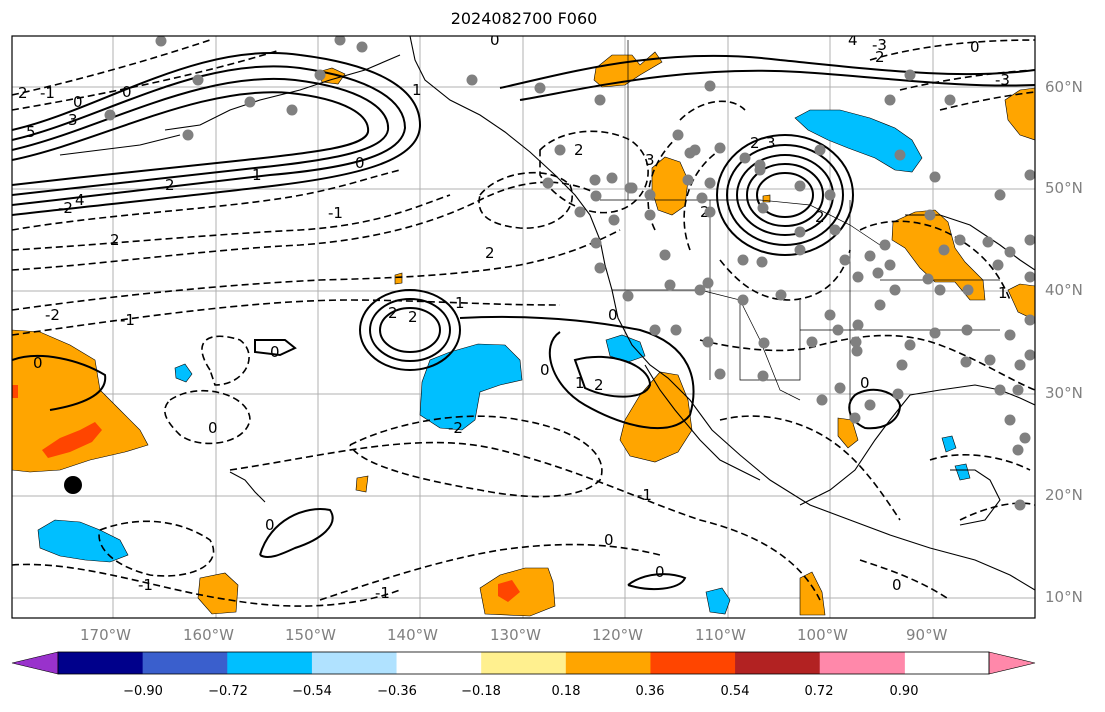 The height and width of the screenshot is (712, 1105). I want to click on lon-label-160w: 160°W, so click(208, 635).